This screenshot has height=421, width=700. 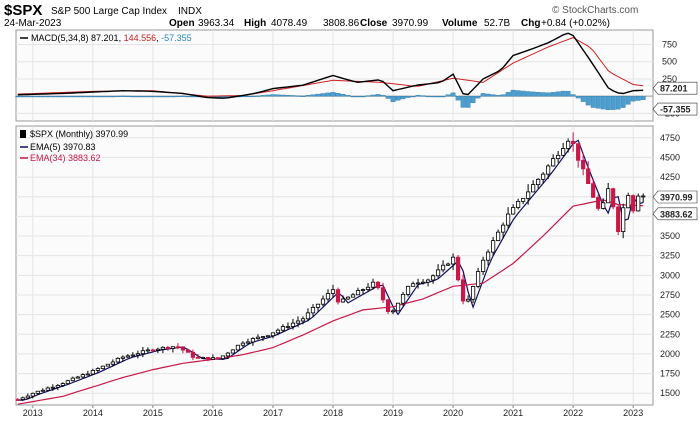 I want to click on price-legend-label: $SPX (Monthly) 3970.99, so click(x=79, y=134).